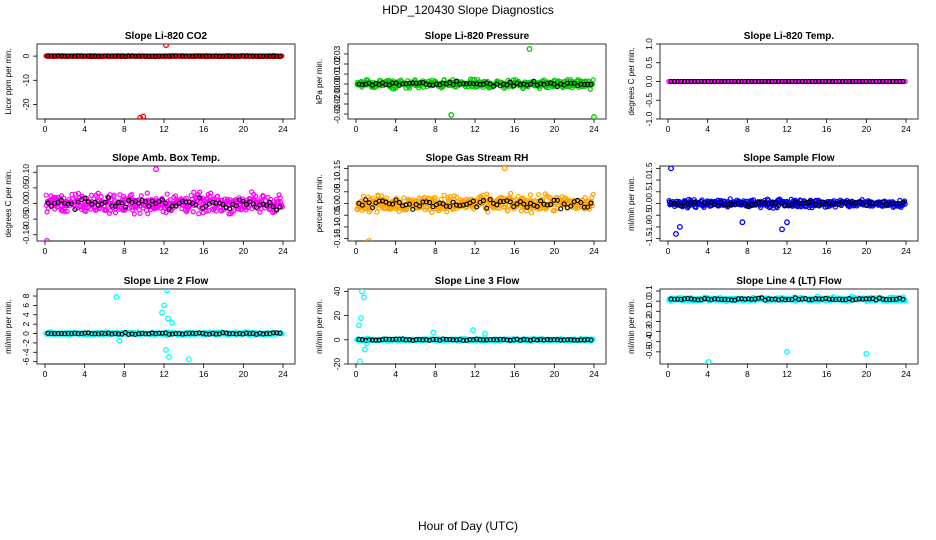  What do you see at coordinates (649, 203) in the screenshot?
I see `y-tick-label: 0.0` at bounding box center [649, 203].